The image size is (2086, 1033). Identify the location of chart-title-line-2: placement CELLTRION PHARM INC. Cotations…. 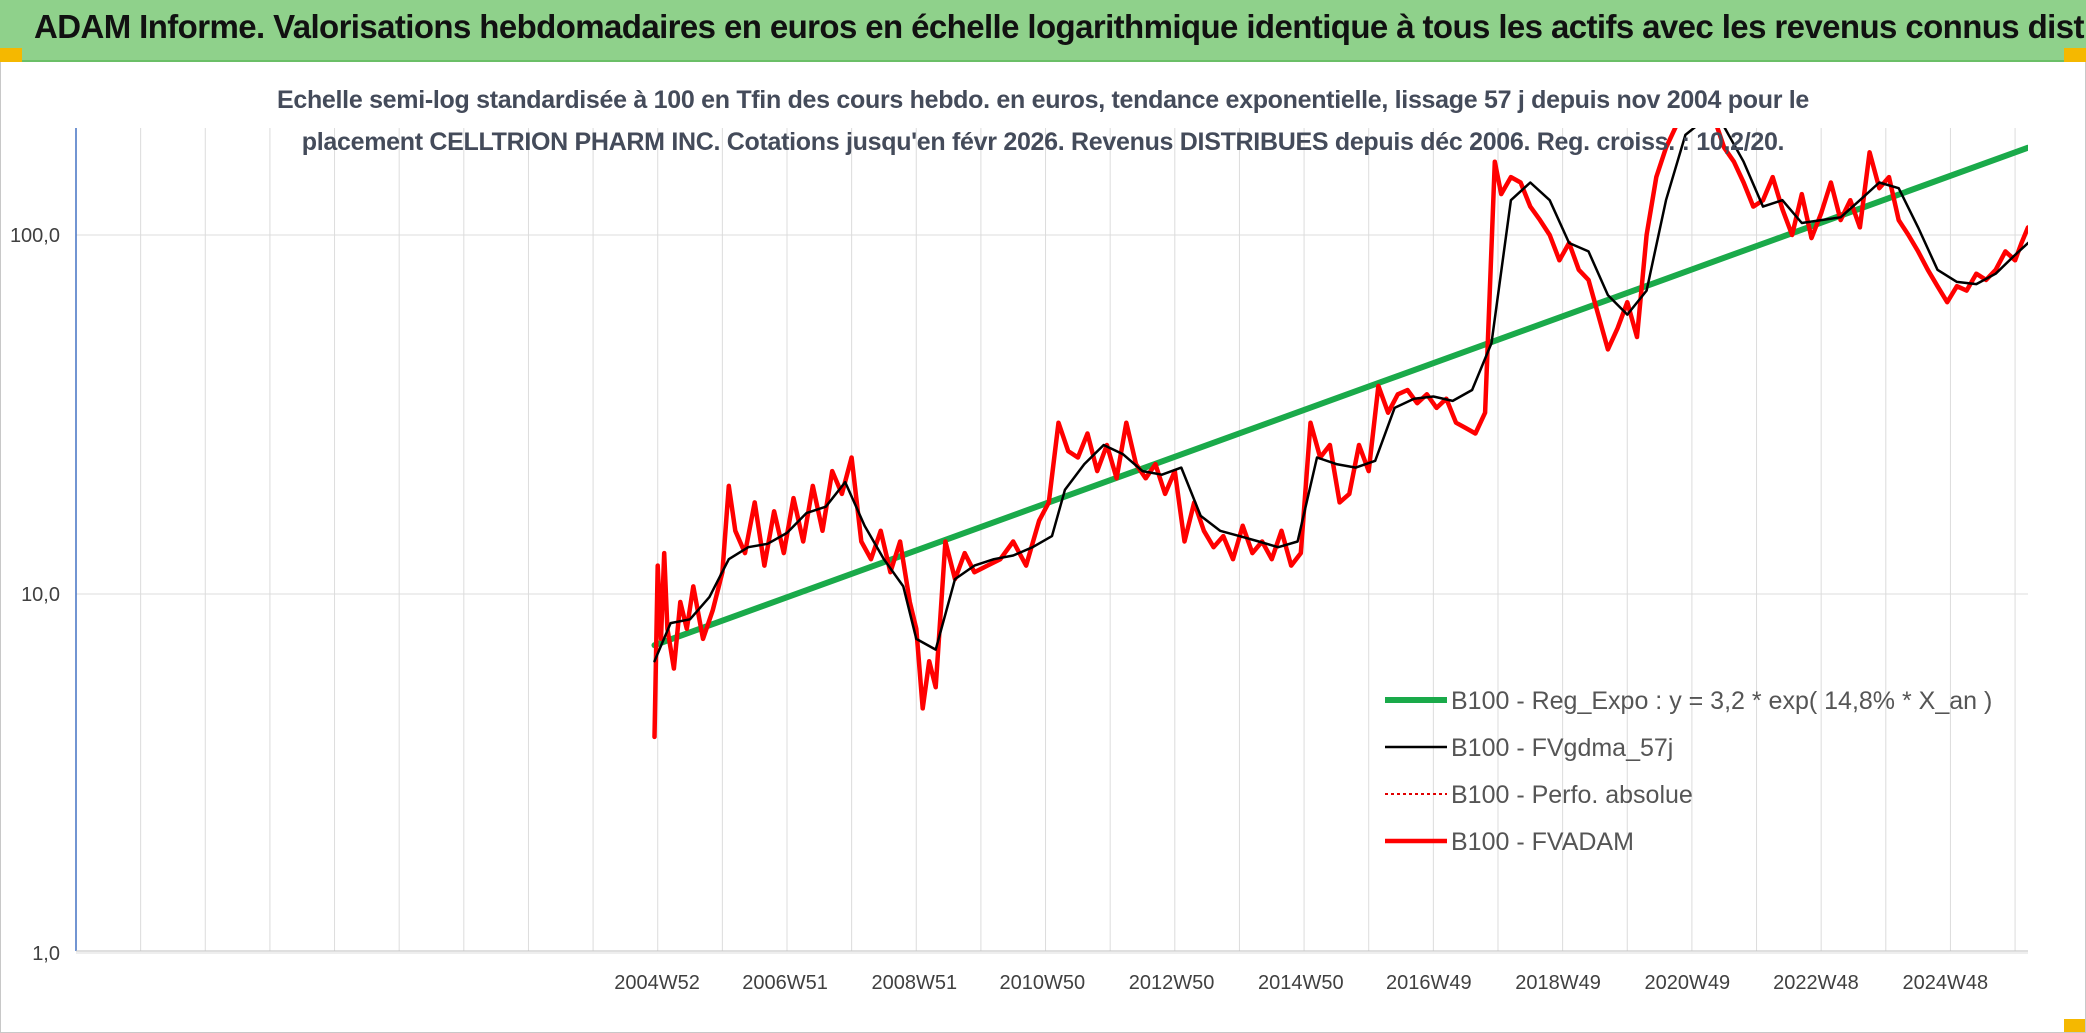
(1043, 142).